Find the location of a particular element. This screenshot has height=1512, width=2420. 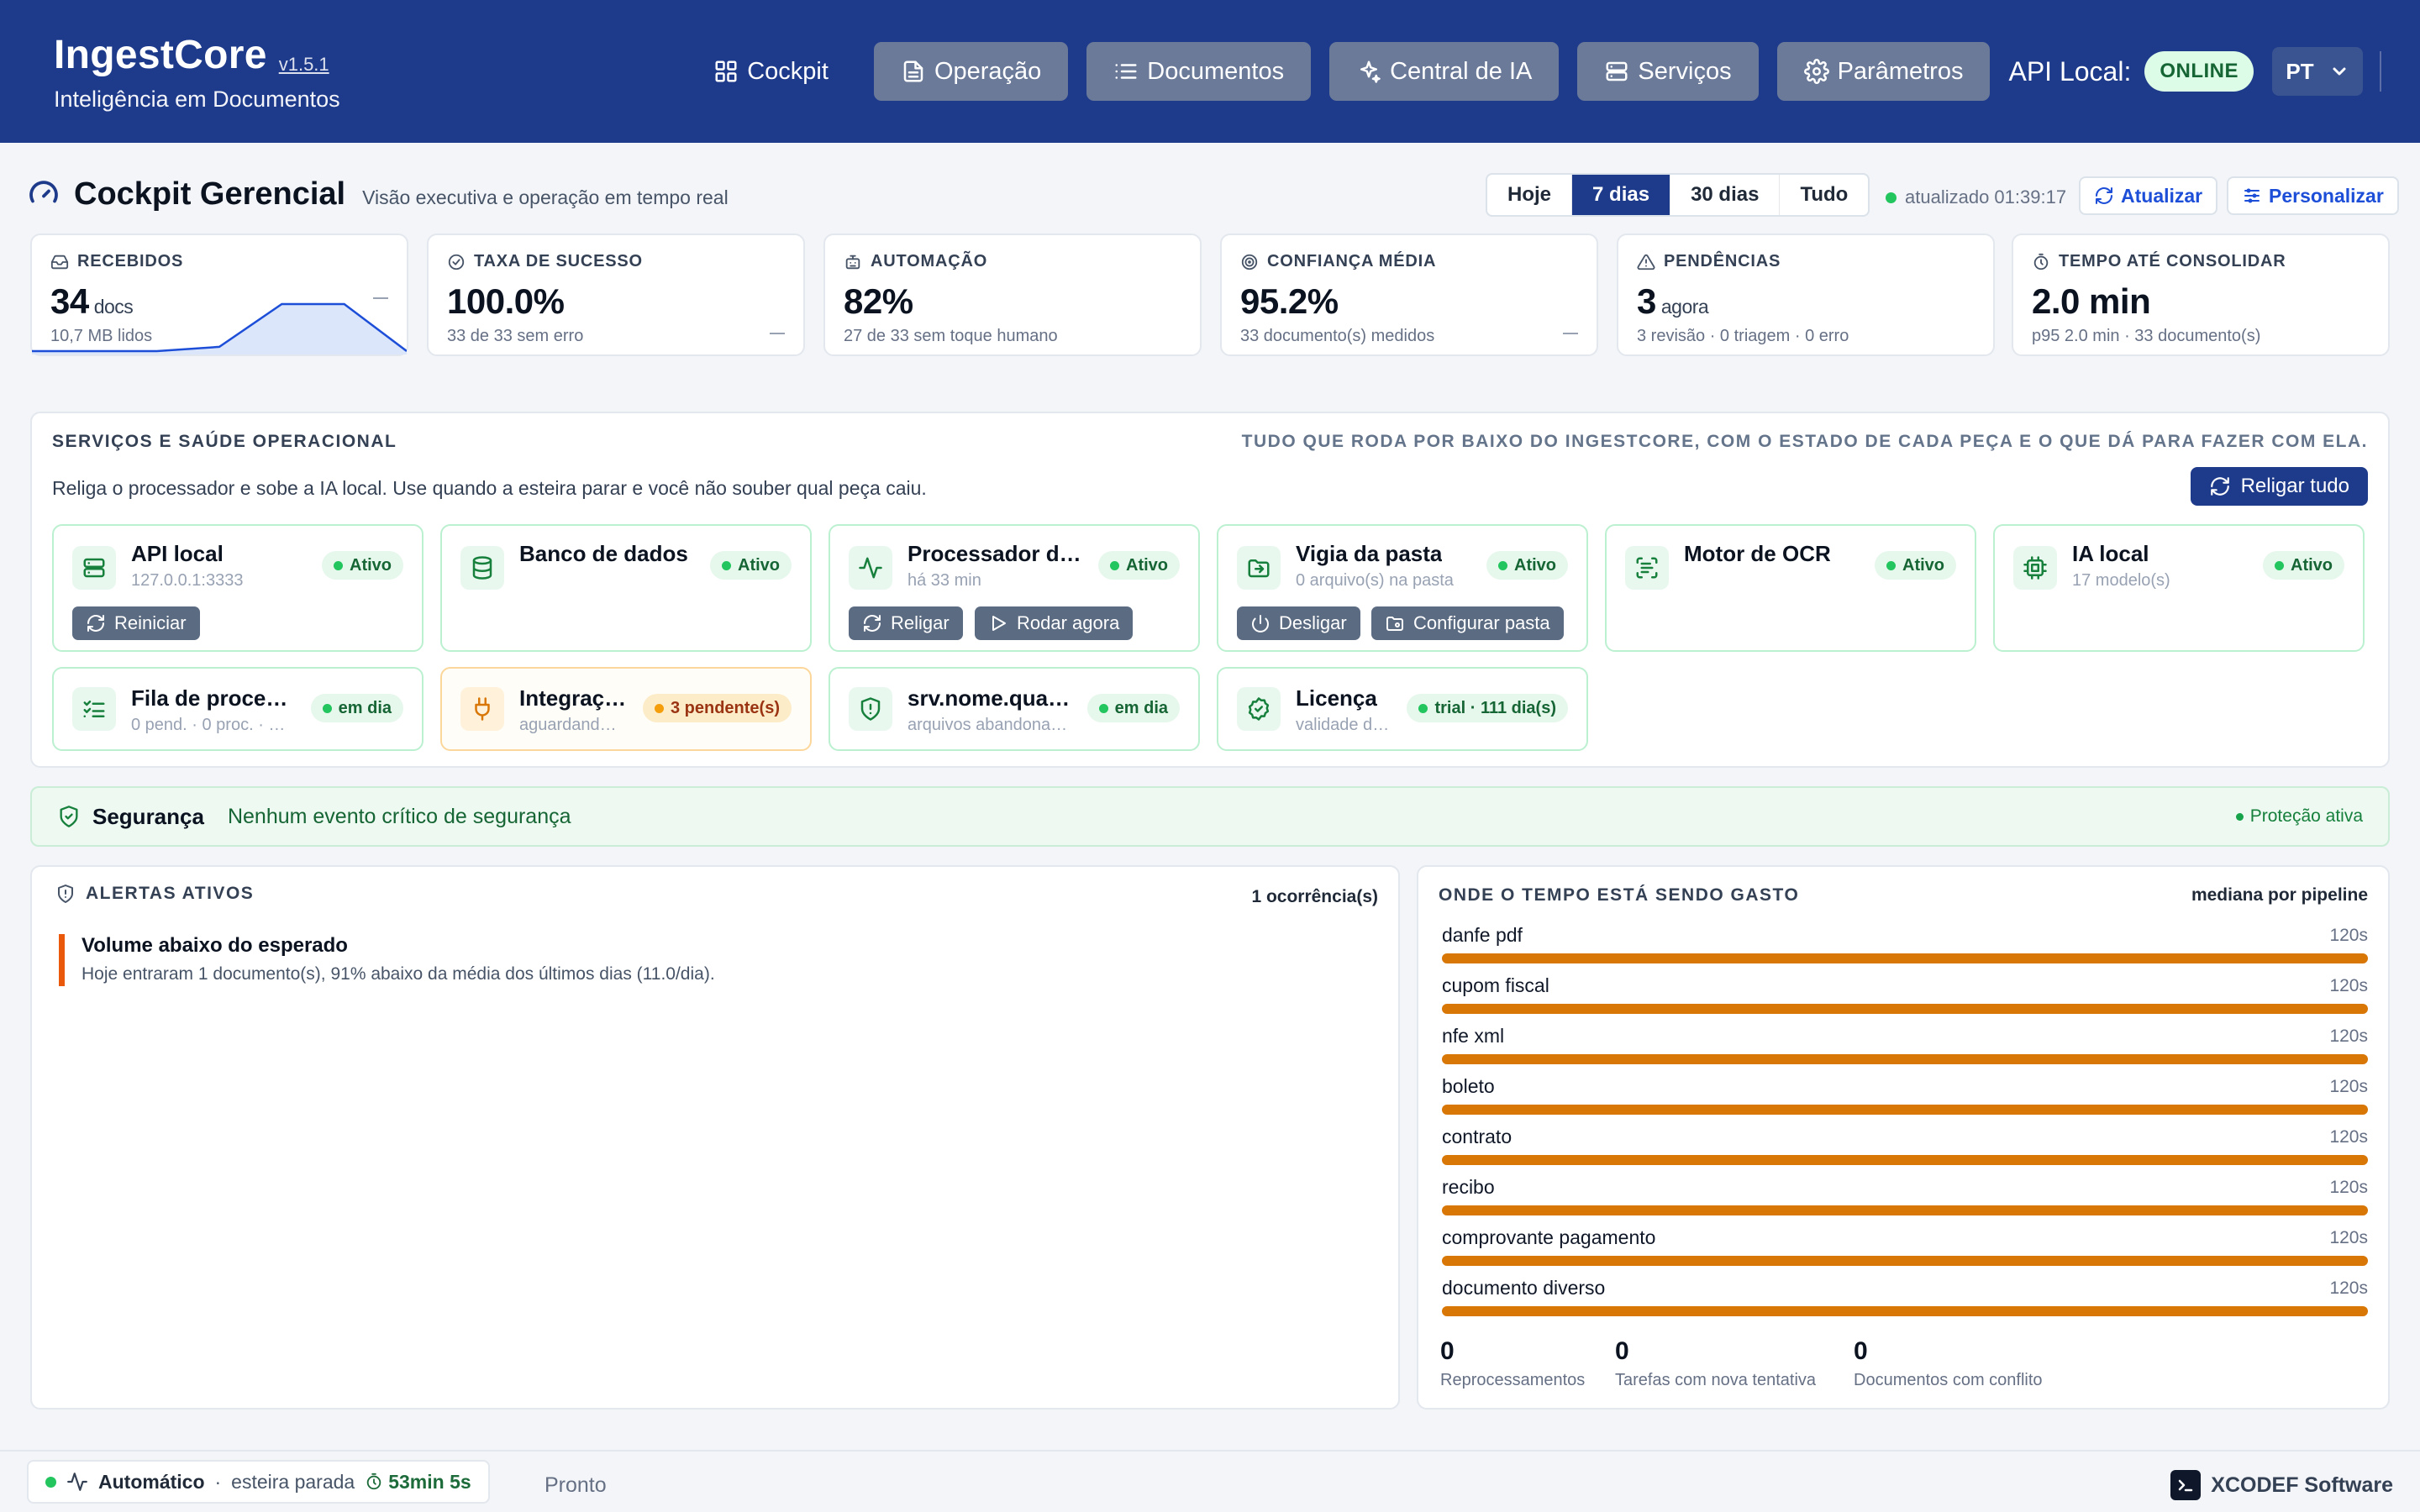

refresh-icon is located at coordinates (2104, 196).